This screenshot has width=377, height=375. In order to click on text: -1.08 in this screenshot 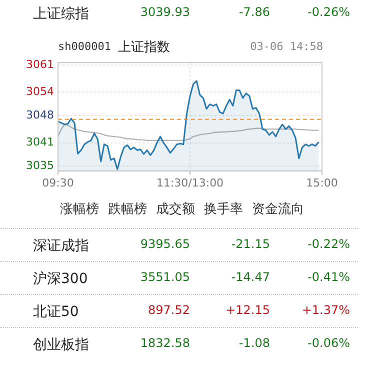, I will do `click(254, 343)`.